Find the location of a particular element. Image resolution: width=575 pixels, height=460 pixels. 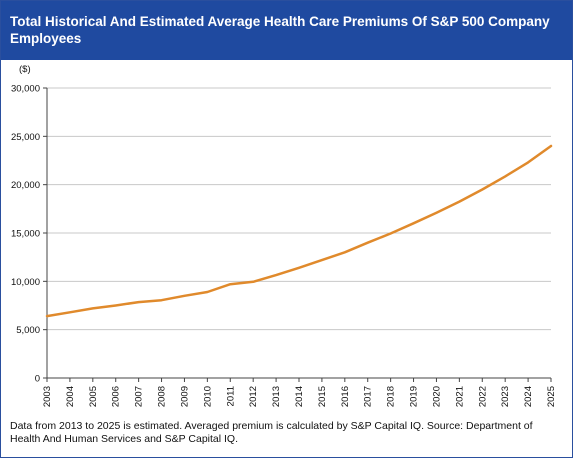

y-tick-label: 15,000 is located at coordinates (25, 234).